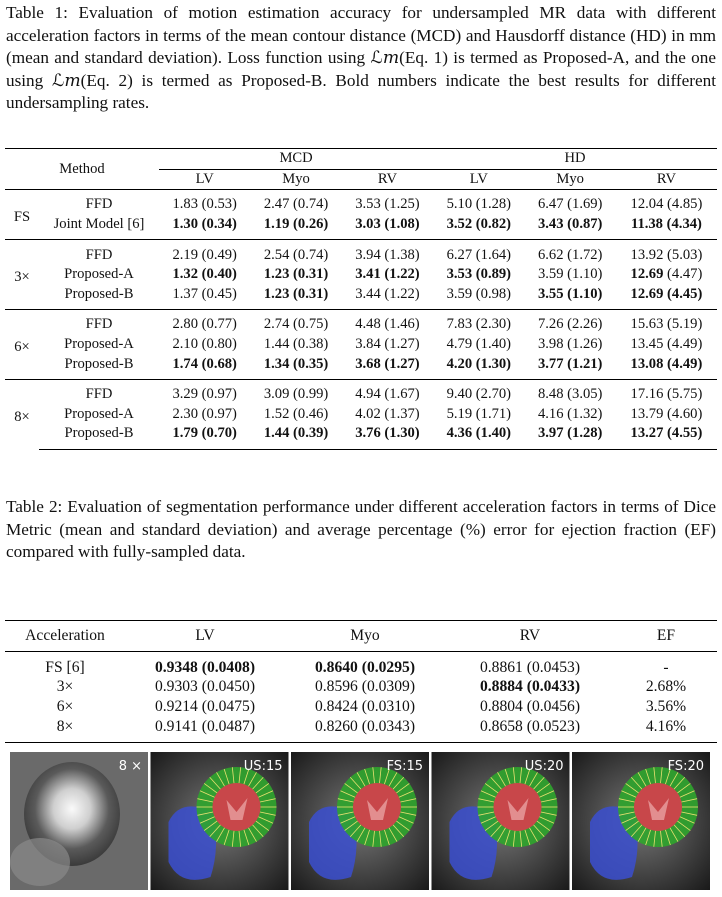 The height and width of the screenshot is (897, 722). I want to click on value-cell: 3.55 (1.10), so click(570, 297).